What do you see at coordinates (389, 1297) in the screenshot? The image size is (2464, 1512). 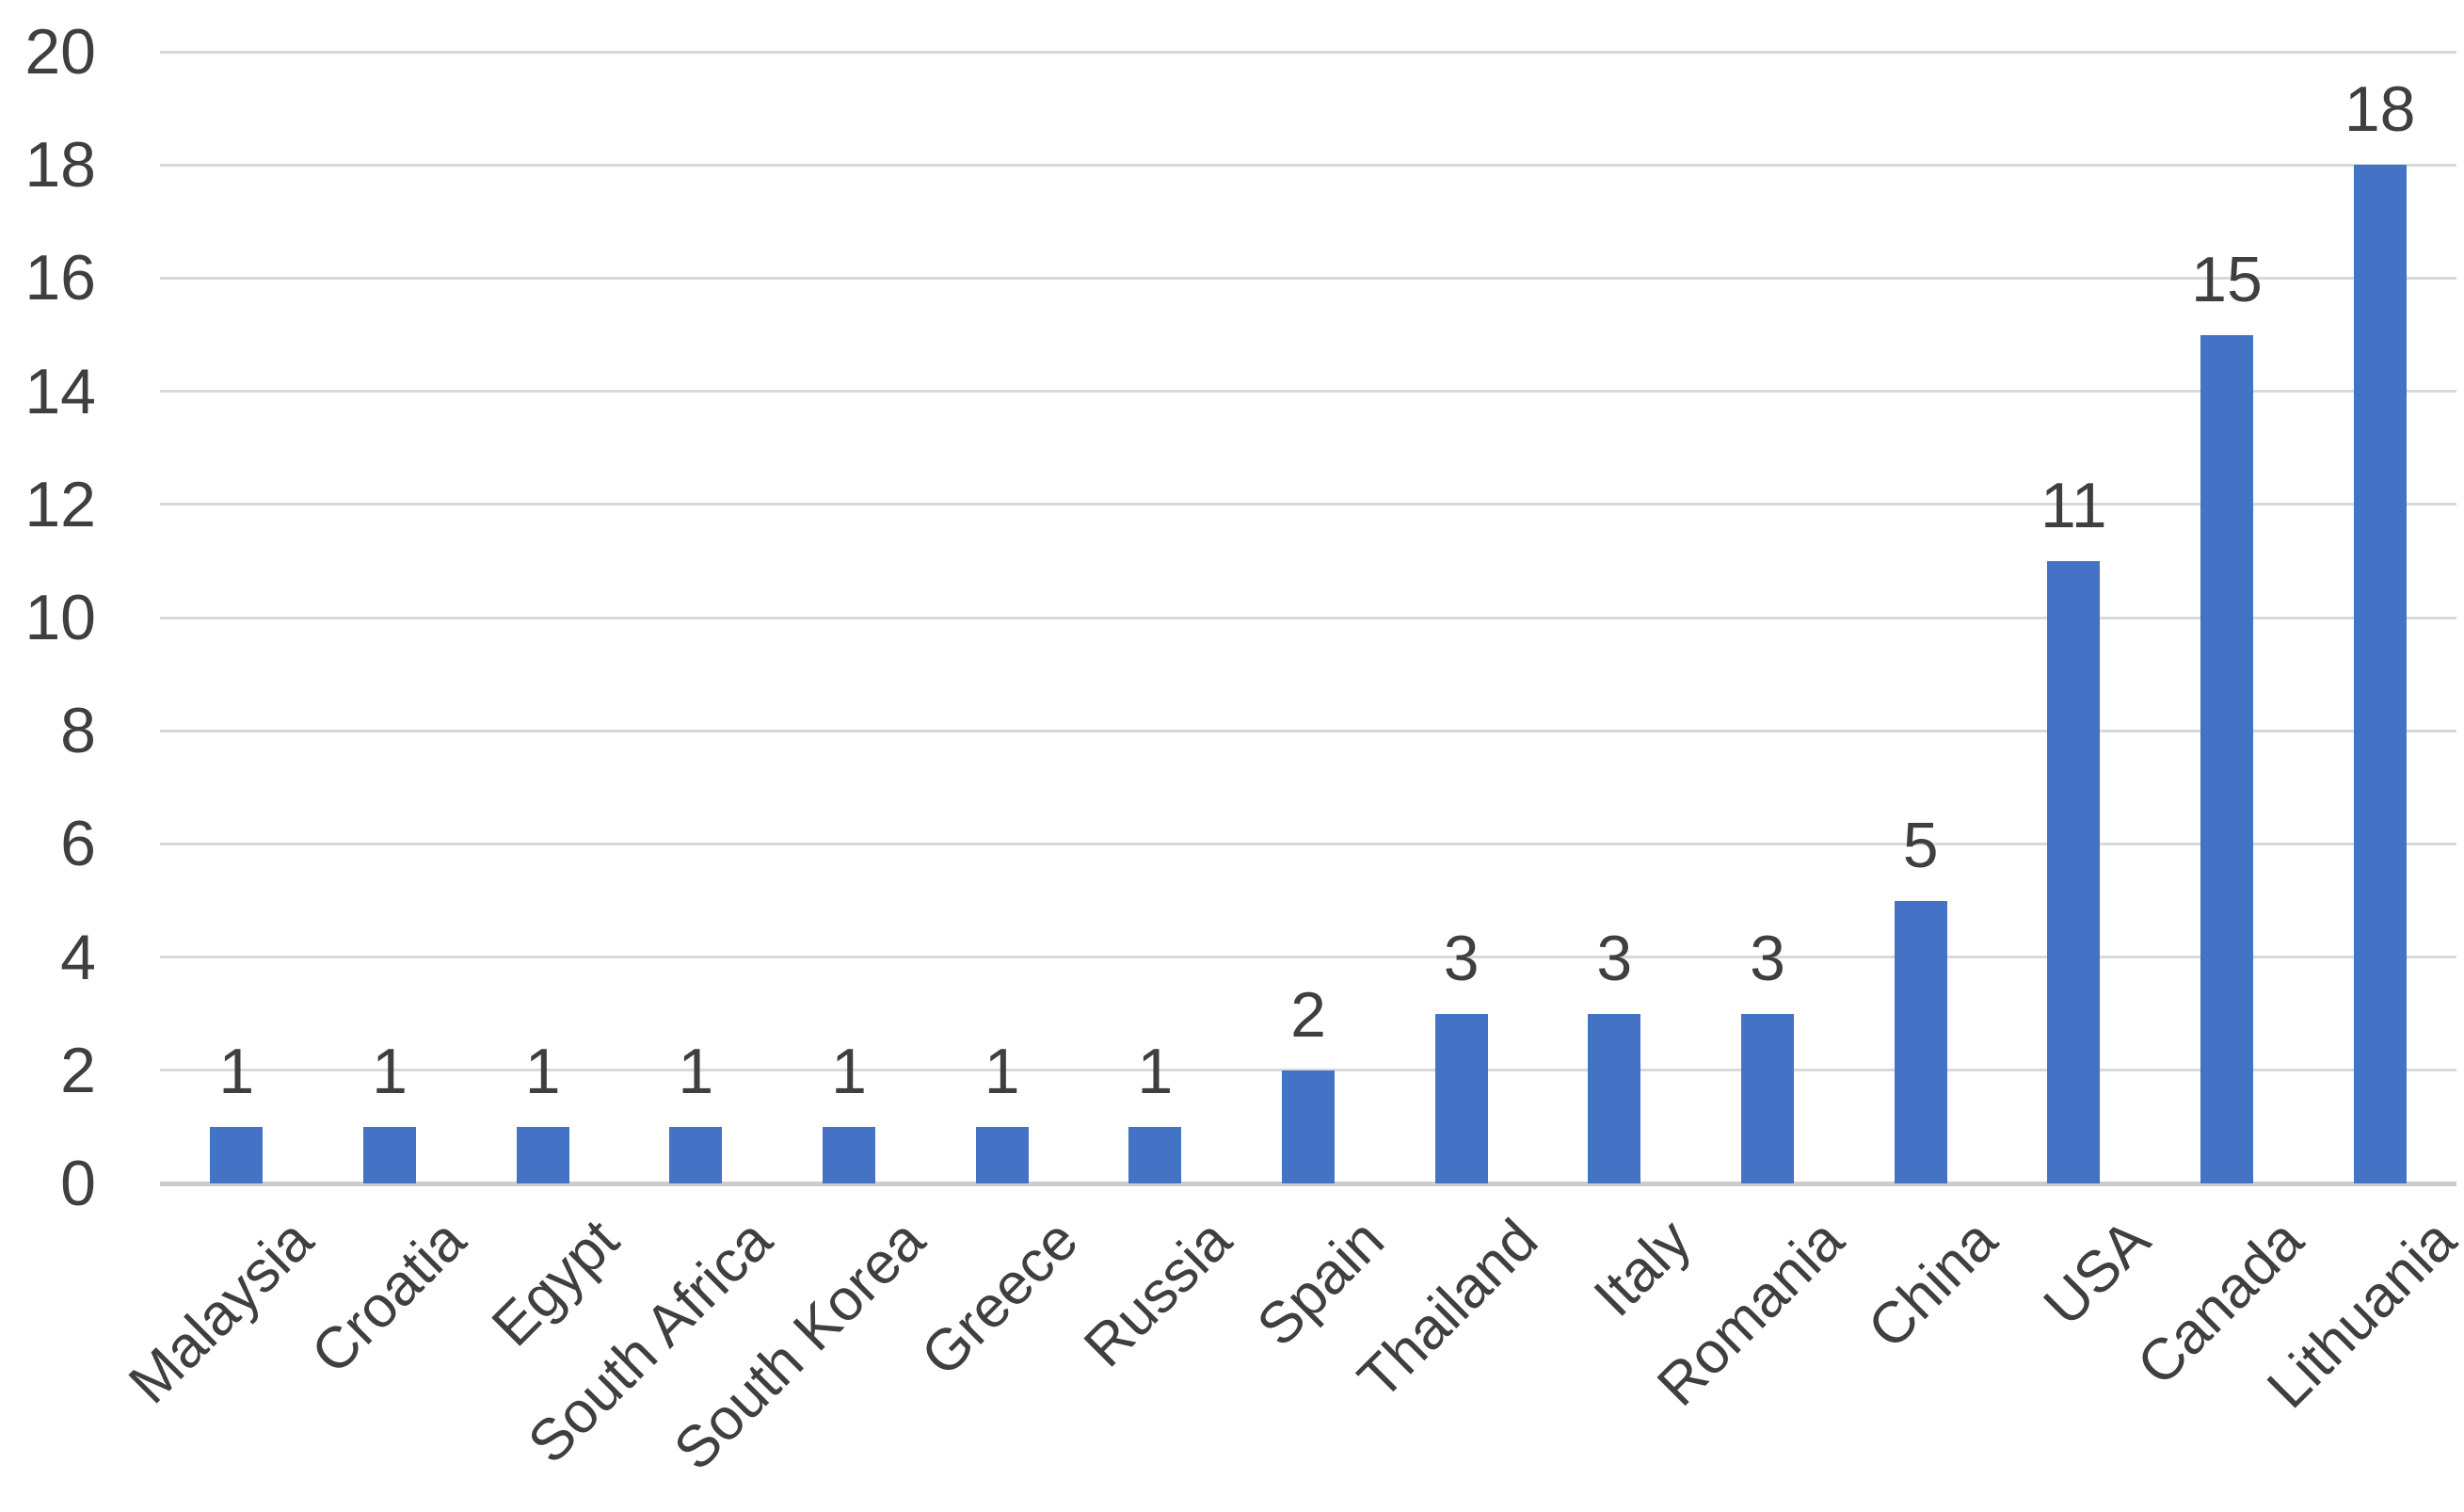 I see `category-label: Croatia` at bounding box center [389, 1297].